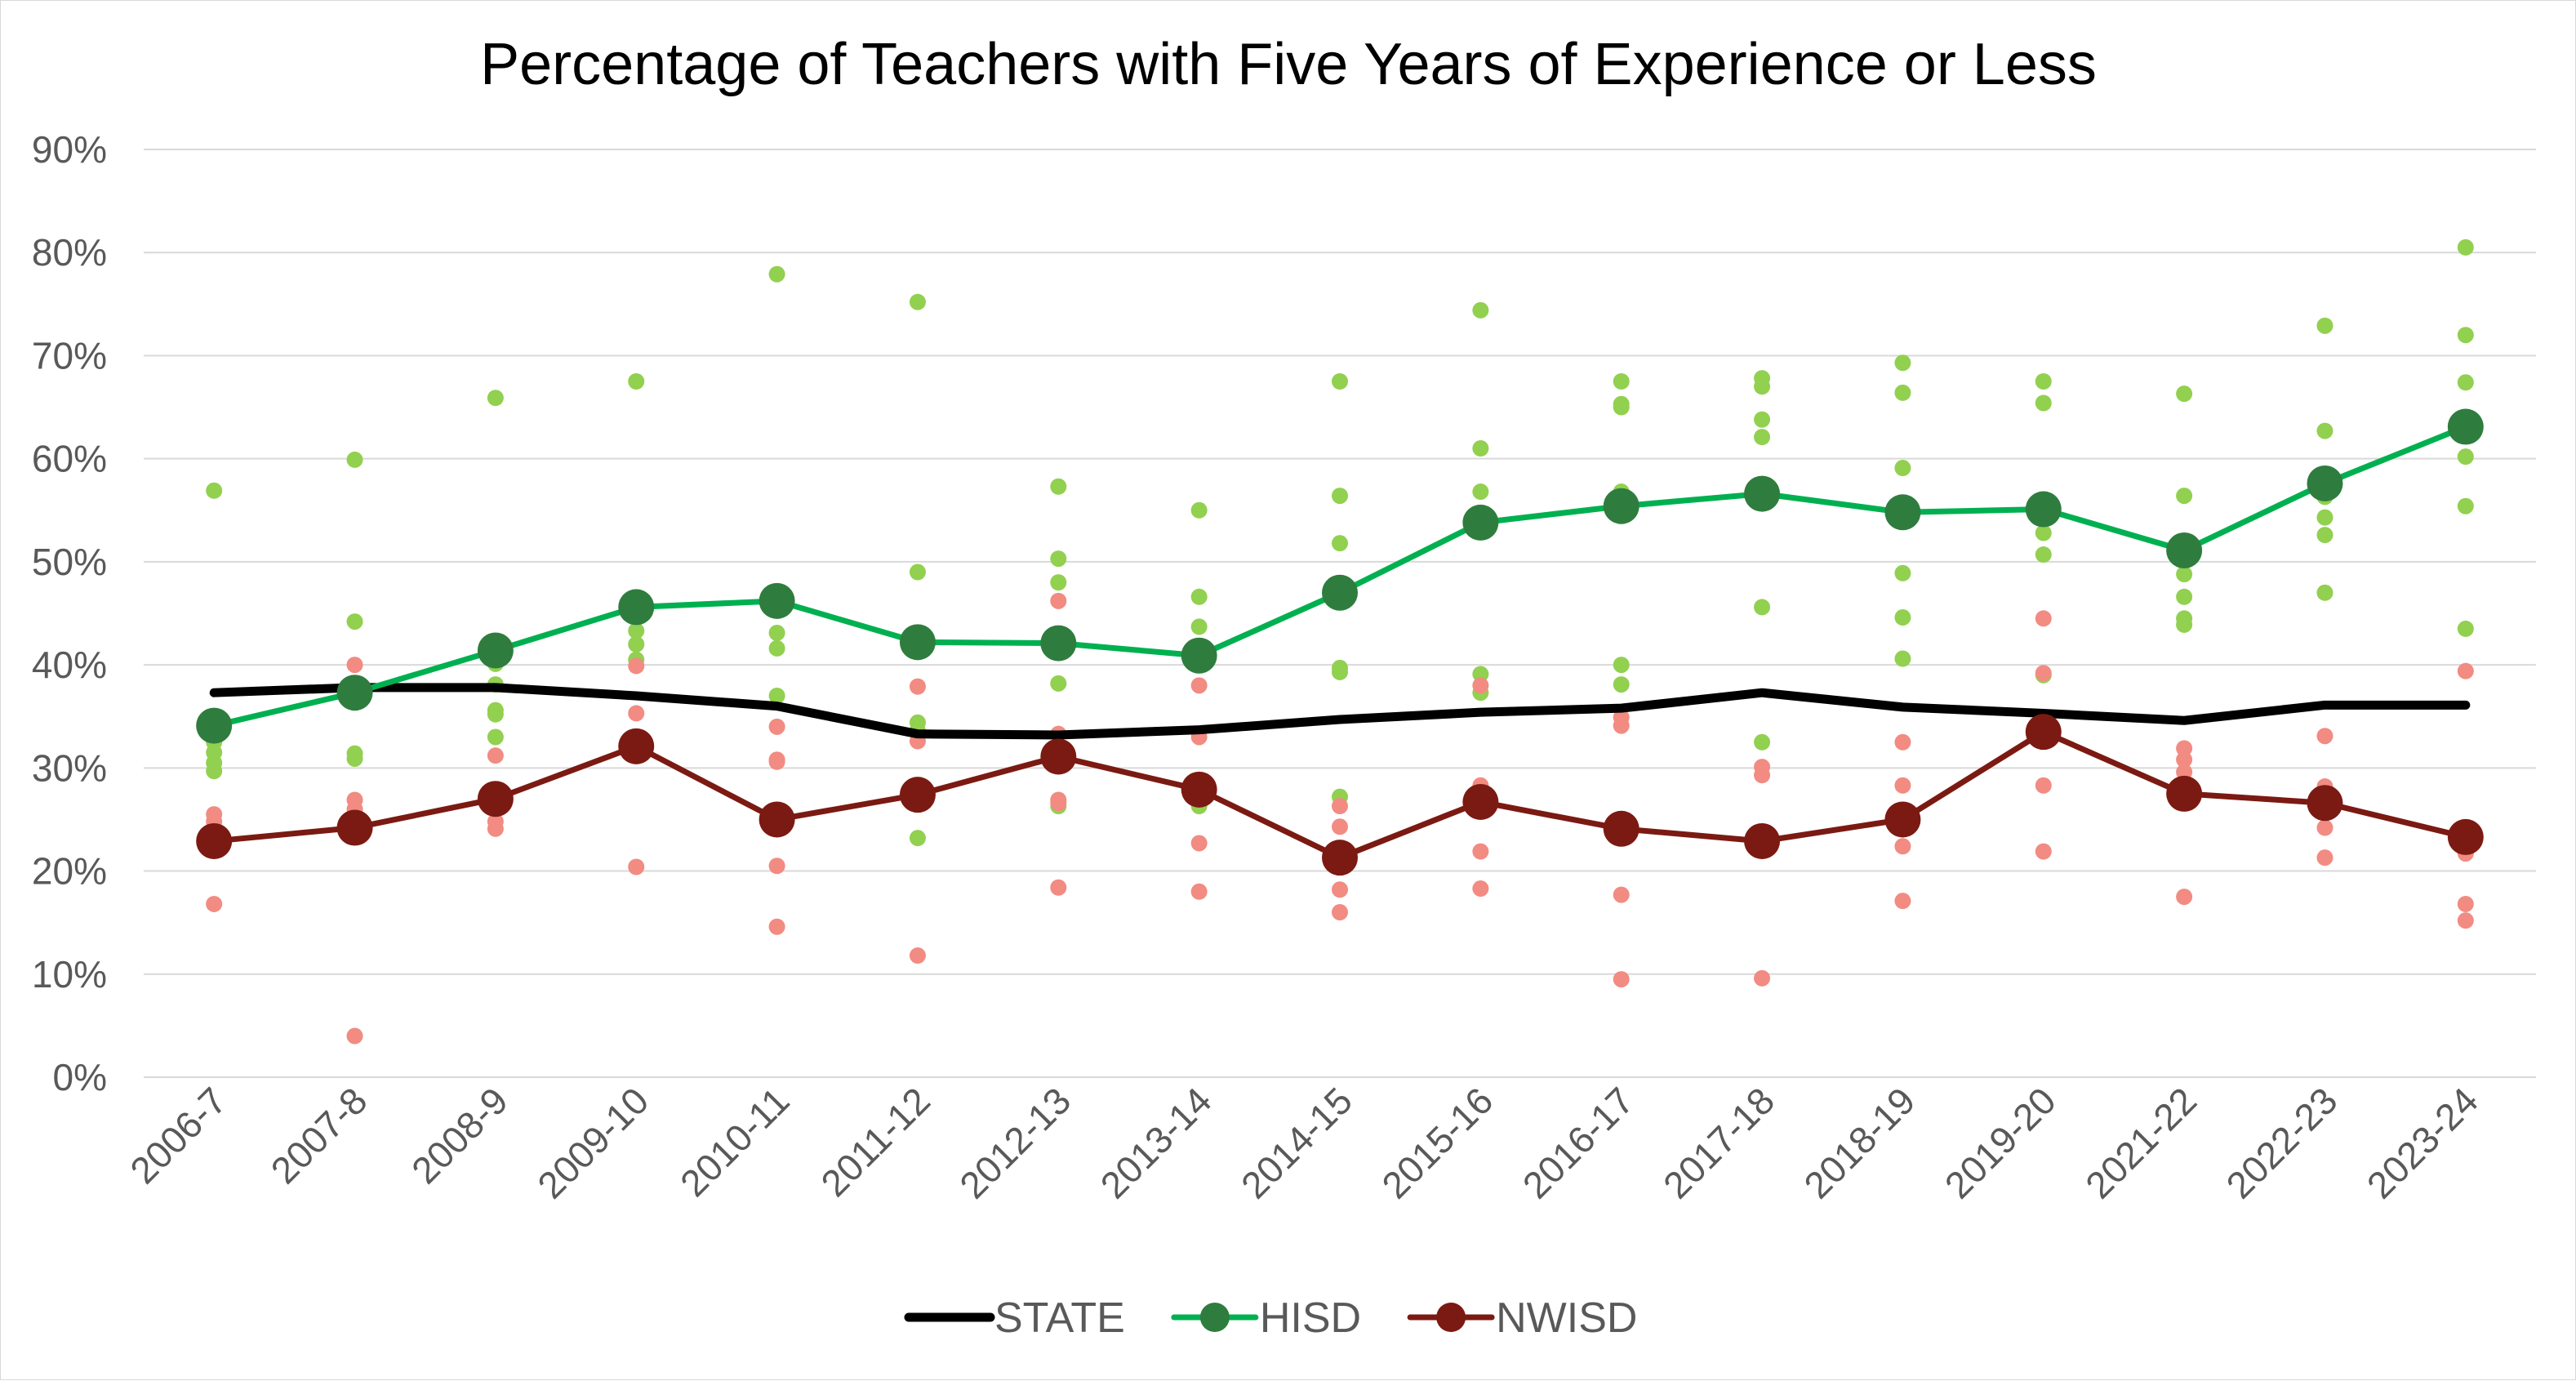 The height and width of the screenshot is (1381, 2576). What do you see at coordinates (1566, 1318) in the screenshot?
I see `legend-label-nwisd: NWISD` at bounding box center [1566, 1318].